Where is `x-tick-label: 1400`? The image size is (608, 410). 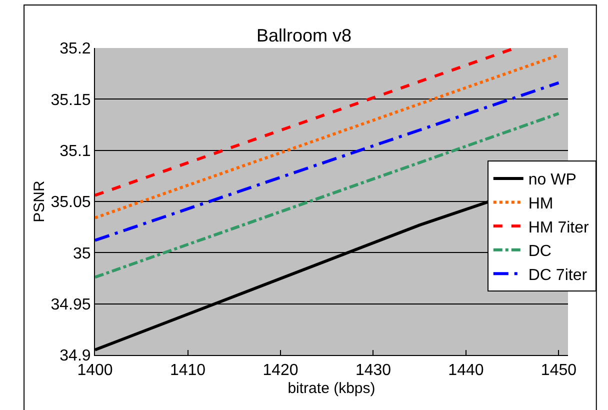
x-tick-label: 1400 is located at coordinates (95, 371).